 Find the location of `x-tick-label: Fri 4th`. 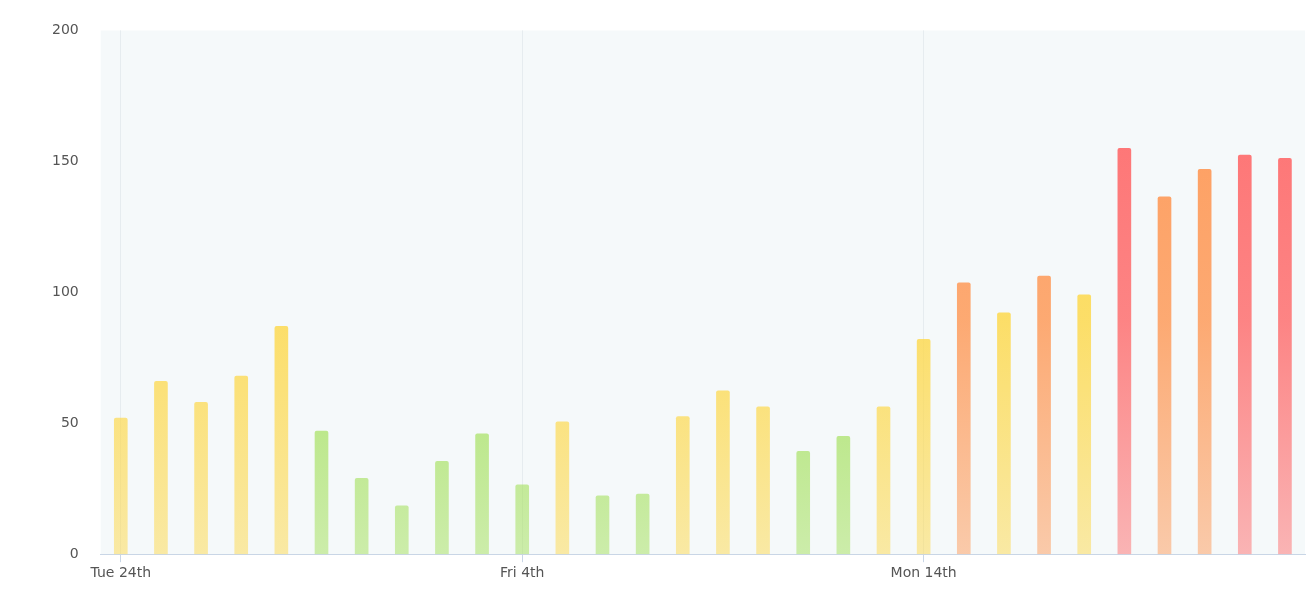

x-tick-label: Fri 4th is located at coordinates (522, 572).